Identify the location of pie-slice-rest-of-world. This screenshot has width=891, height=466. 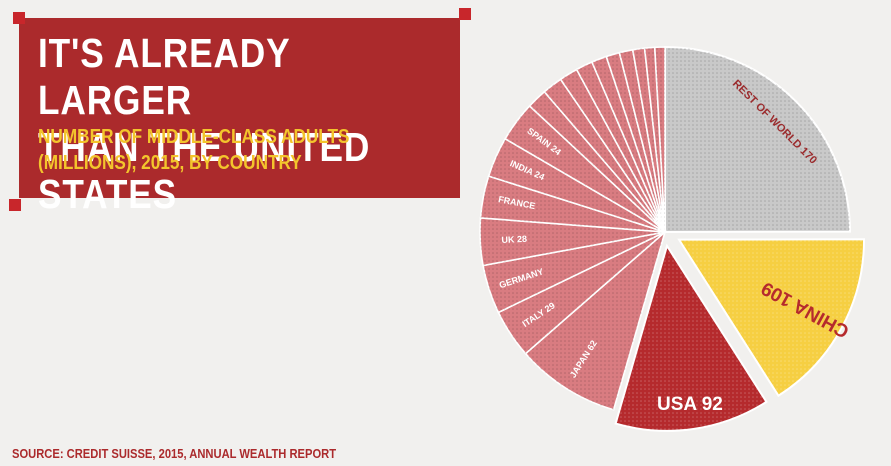
(758, 139).